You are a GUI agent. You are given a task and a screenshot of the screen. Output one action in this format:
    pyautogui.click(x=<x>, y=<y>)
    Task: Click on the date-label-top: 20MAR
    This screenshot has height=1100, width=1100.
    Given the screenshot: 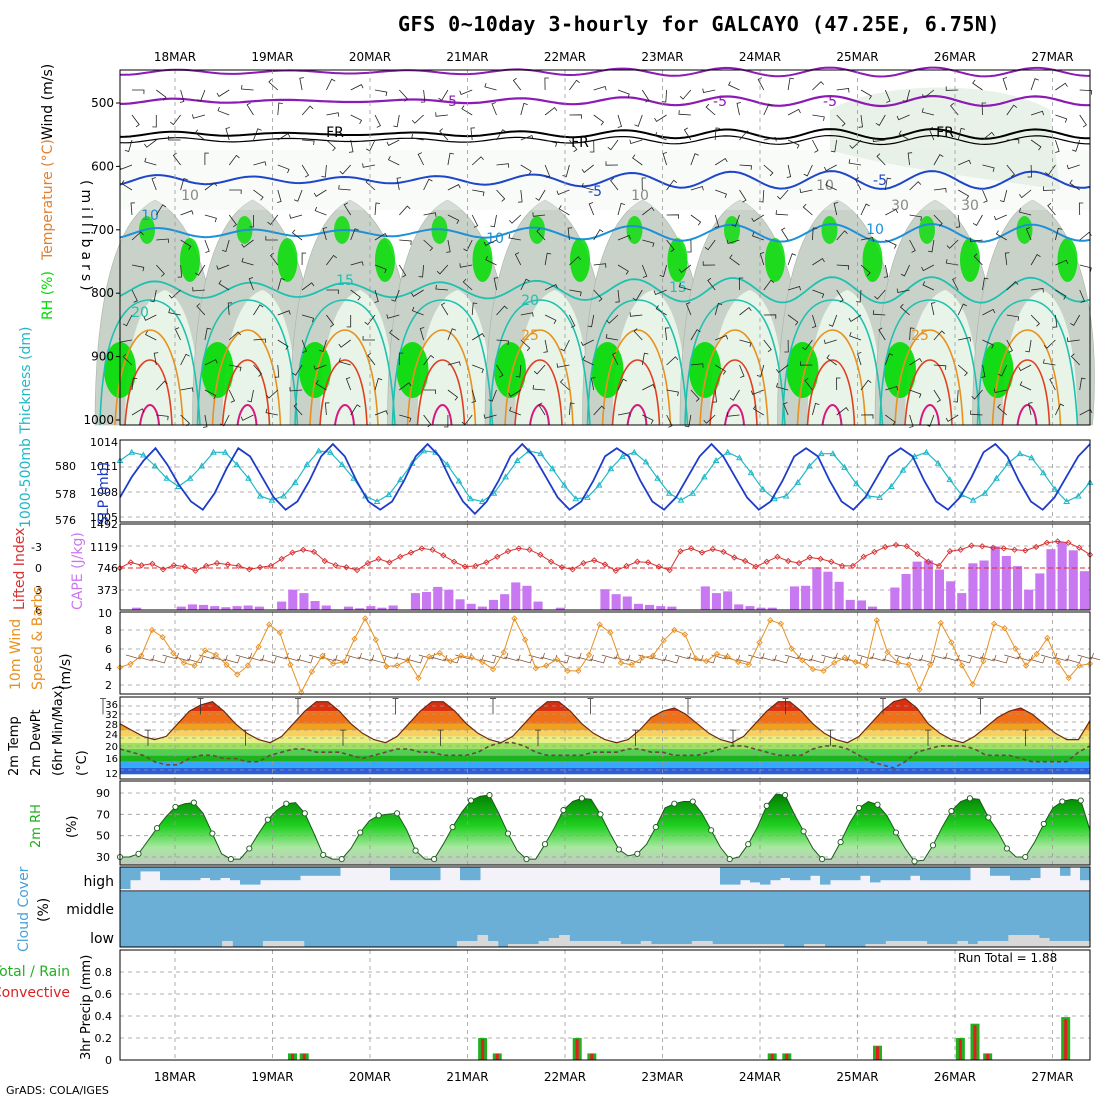 What is the action you would take?
    pyautogui.click(x=370, y=57)
    